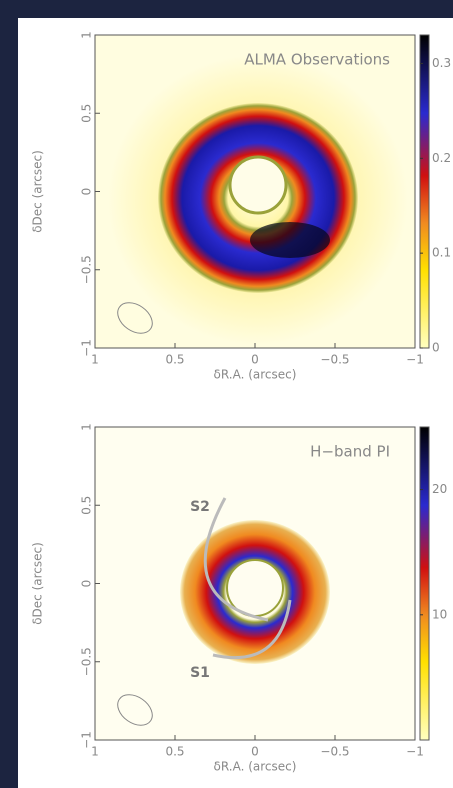  Describe the element at coordinates (441, 63) in the screenshot. I see `colorbar-tick-label: 0.3` at that location.